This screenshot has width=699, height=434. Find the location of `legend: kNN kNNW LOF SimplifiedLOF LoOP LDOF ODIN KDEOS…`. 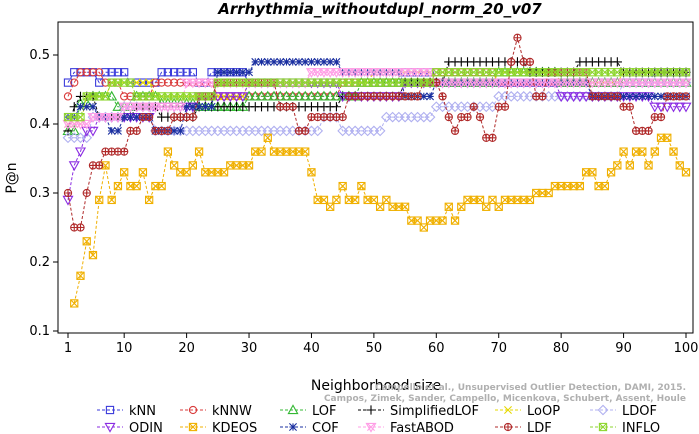

legend: kNN kNNW LOF SimplifiedLOF LoOP LDOF ODIN KDEOS… is located at coordinates (378, 419).